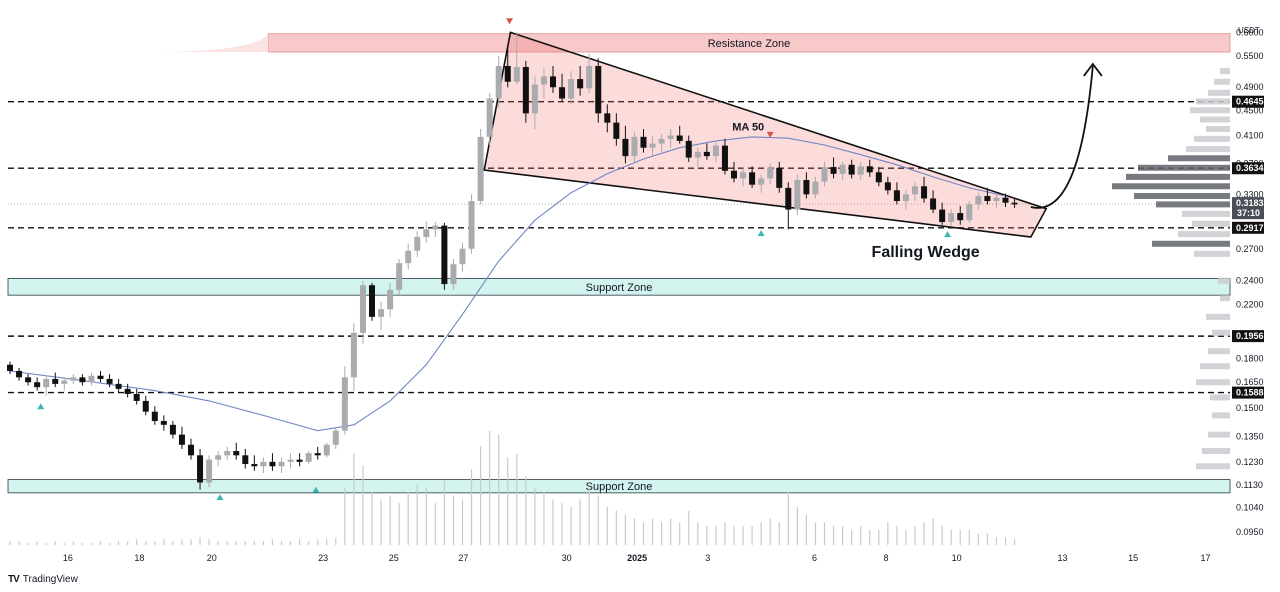 This screenshot has width=1280, height=592. Describe the element at coordinates (1250, 408) in the screenshot. I see `price-tick-label-12: 0.1500` at that location.